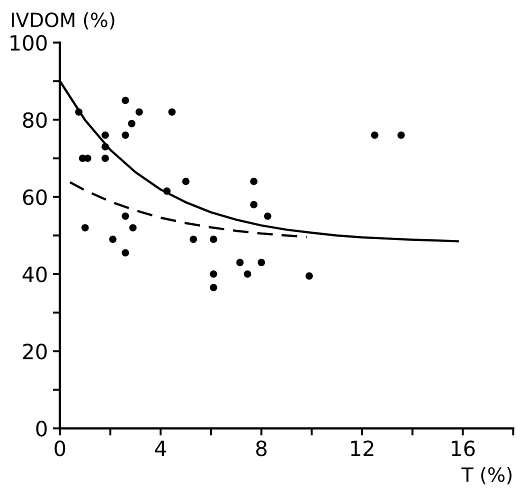 Image resolution: width=521 pixels, height=501 pixels. What do you see at coordinates (34, 274) in the screenshot?
I see `y-tick-label: 40` at bounding box center [34, 274].